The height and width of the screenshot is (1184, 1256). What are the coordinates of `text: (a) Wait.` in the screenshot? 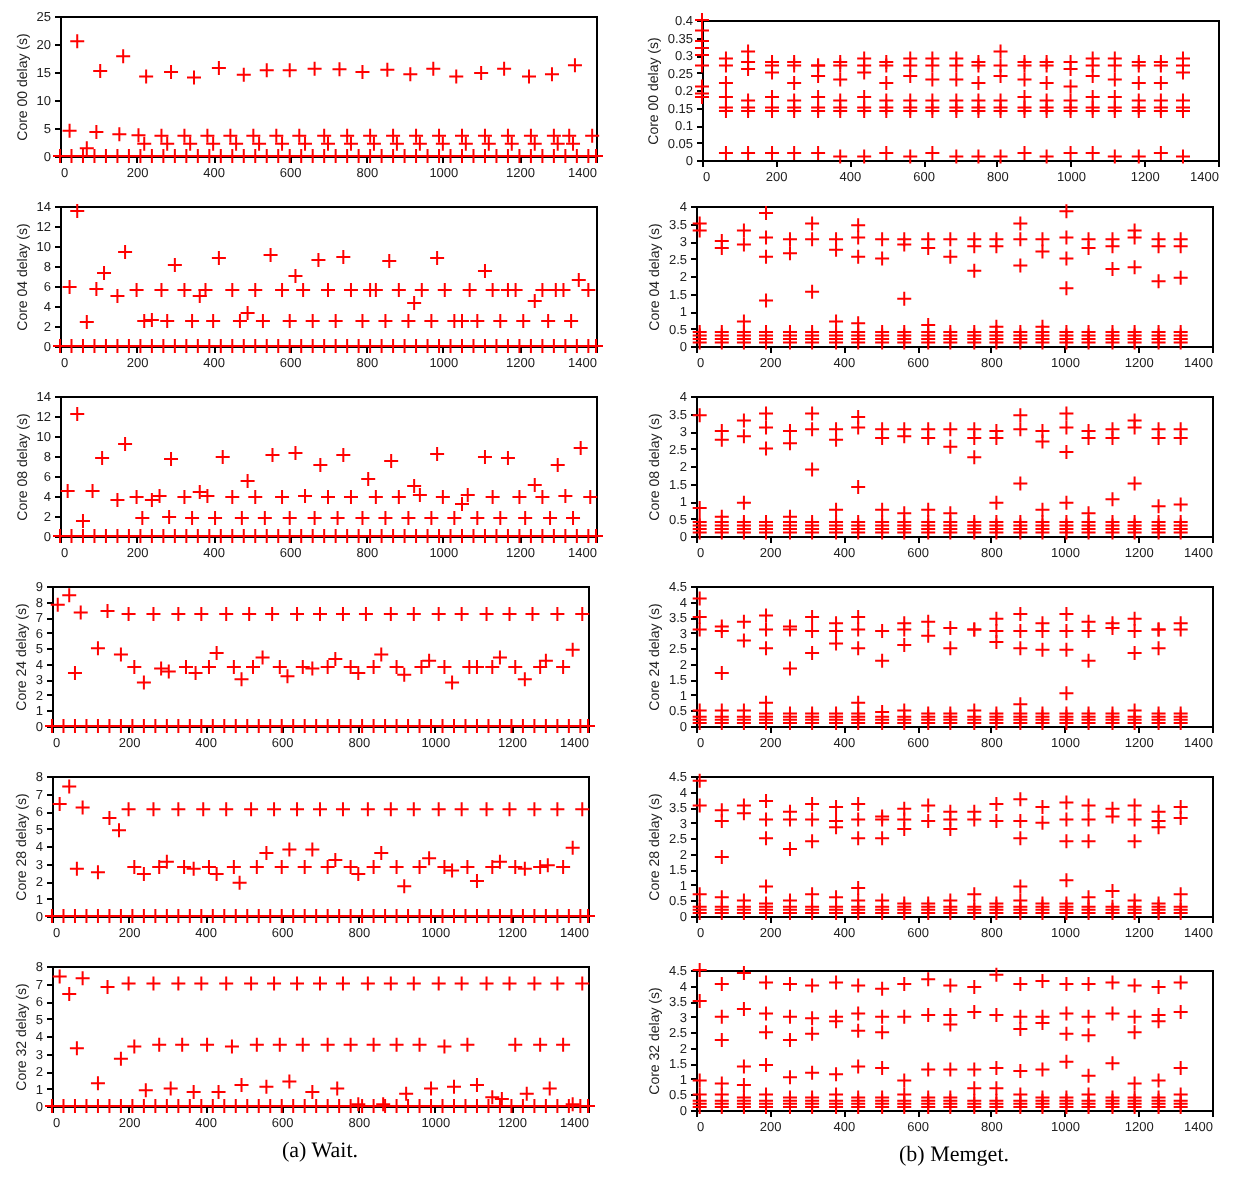 It's located at (320, 1151).